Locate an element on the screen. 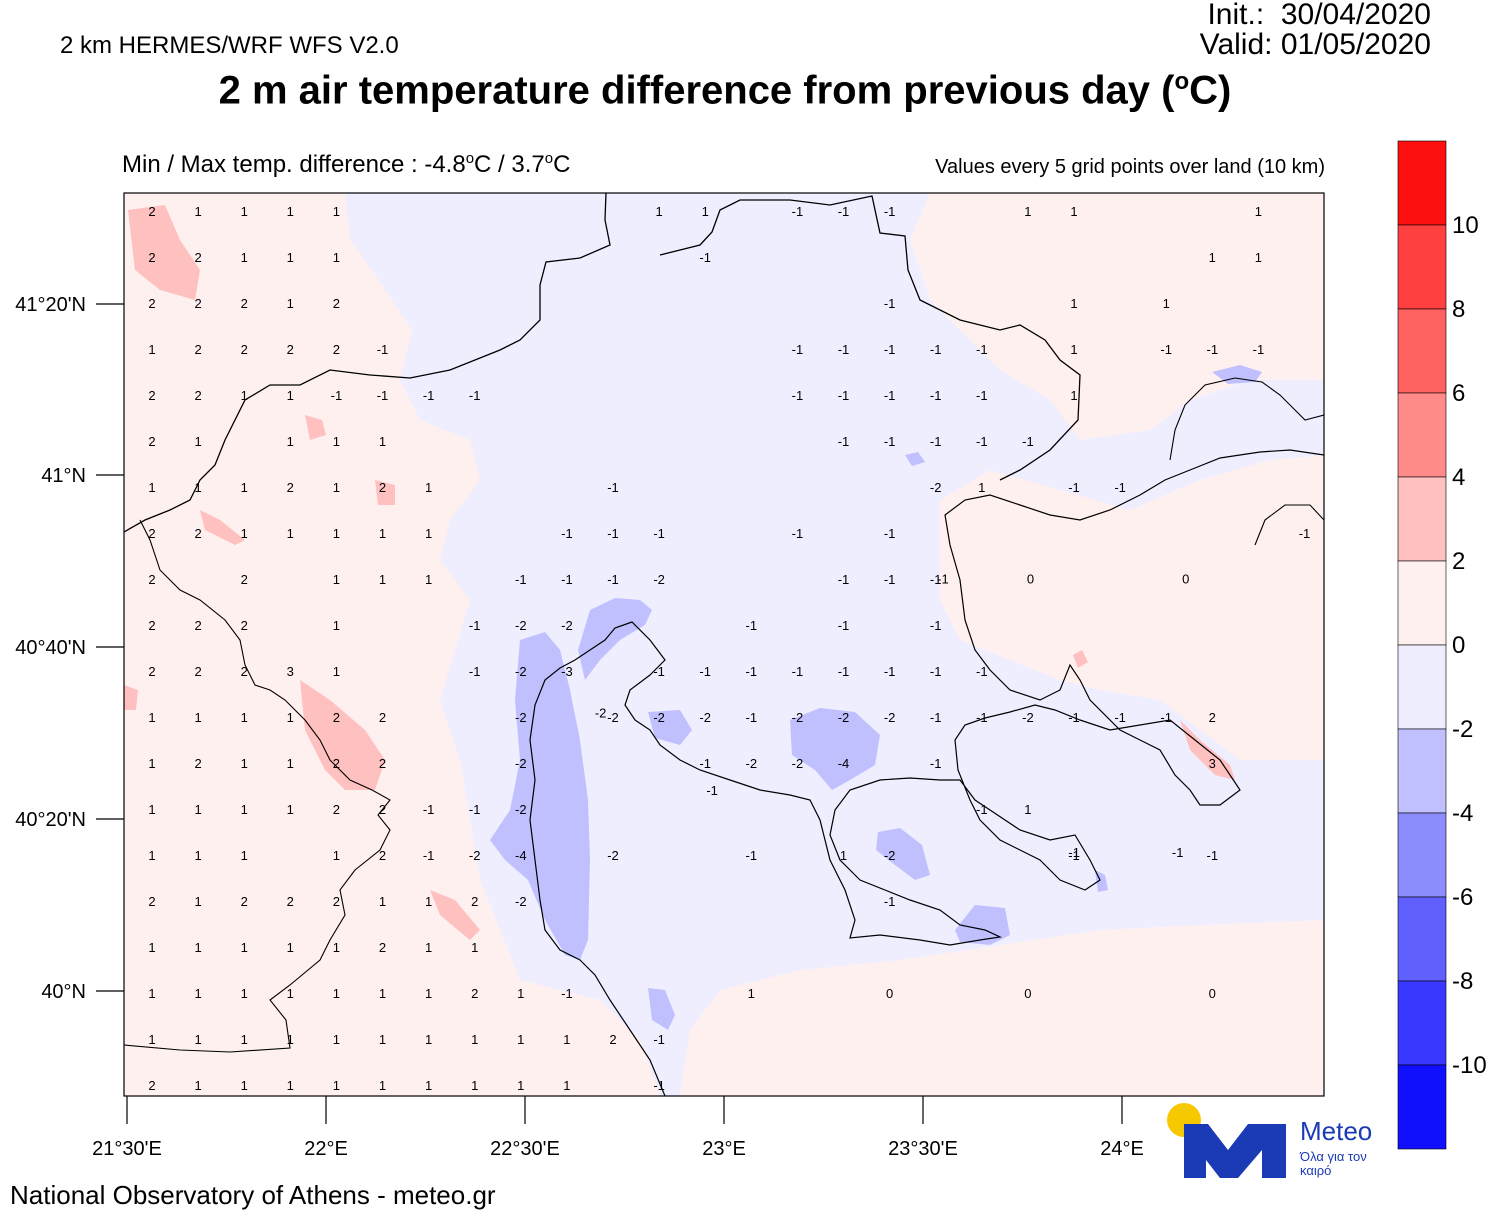 This screenshot has width=1493, height=1211. lake-prespa is located at coordinates (257, 786).